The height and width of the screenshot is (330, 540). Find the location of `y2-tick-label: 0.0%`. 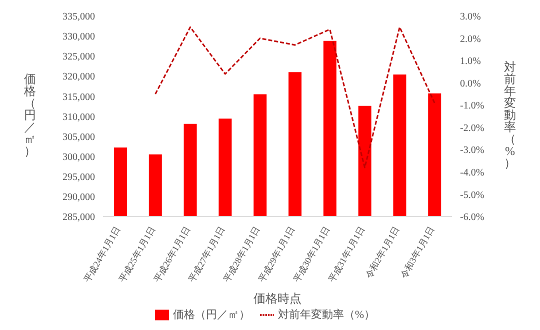

y2-tick-label: 0.0% is located at coordinates (470, 84).